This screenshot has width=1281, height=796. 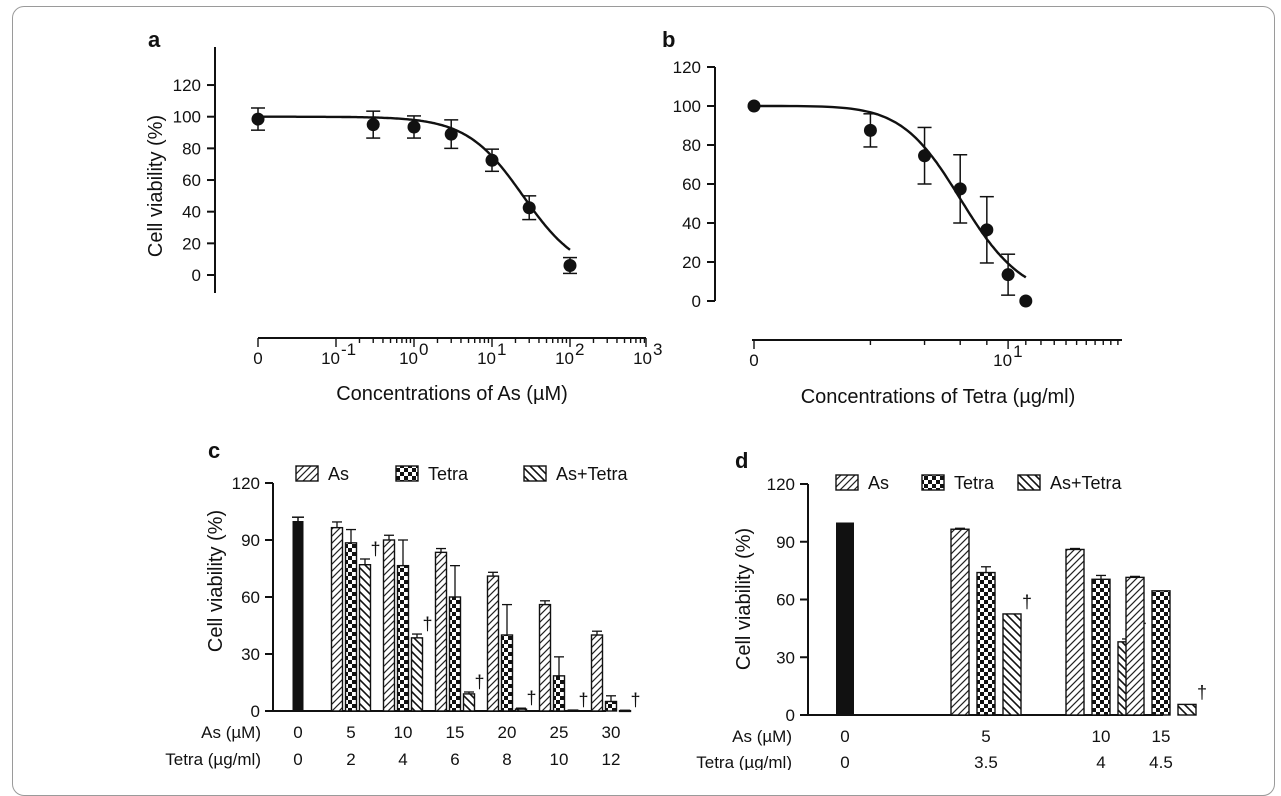 I want to click on panel-label-b: b, so click(x=668, y=39).